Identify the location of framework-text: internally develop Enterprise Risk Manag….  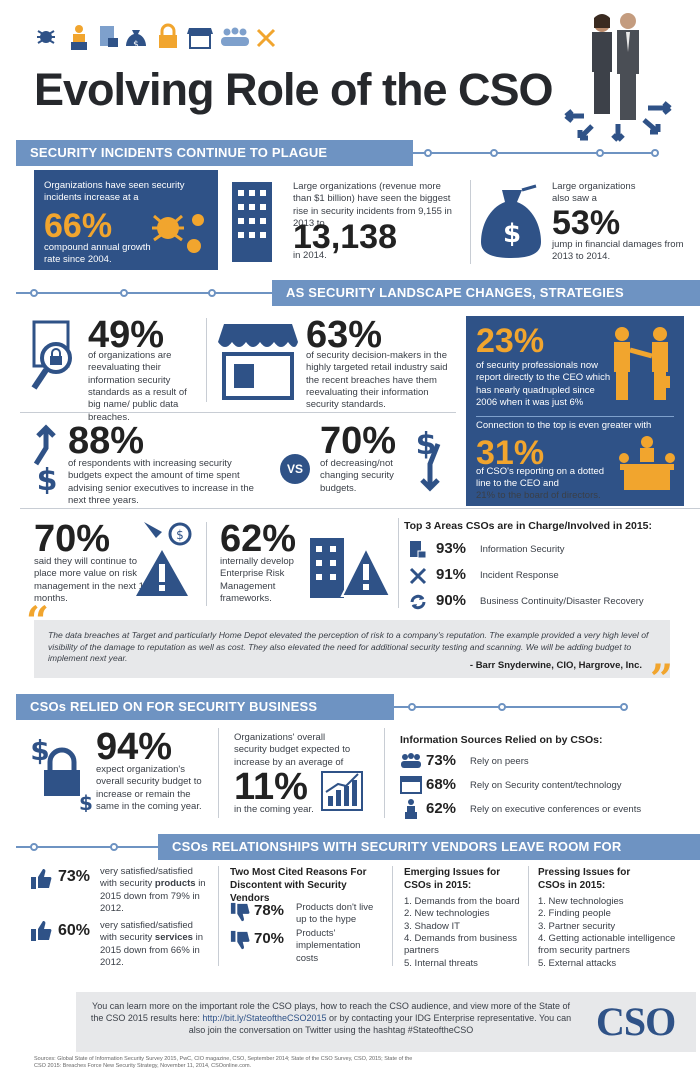
(257, 580).